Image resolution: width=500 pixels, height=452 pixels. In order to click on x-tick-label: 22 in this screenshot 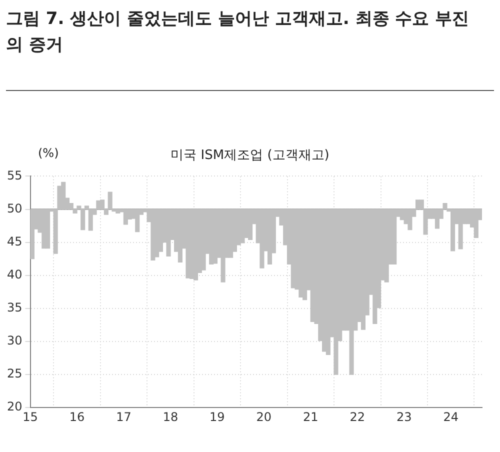, I will do `click(358, 417)`.